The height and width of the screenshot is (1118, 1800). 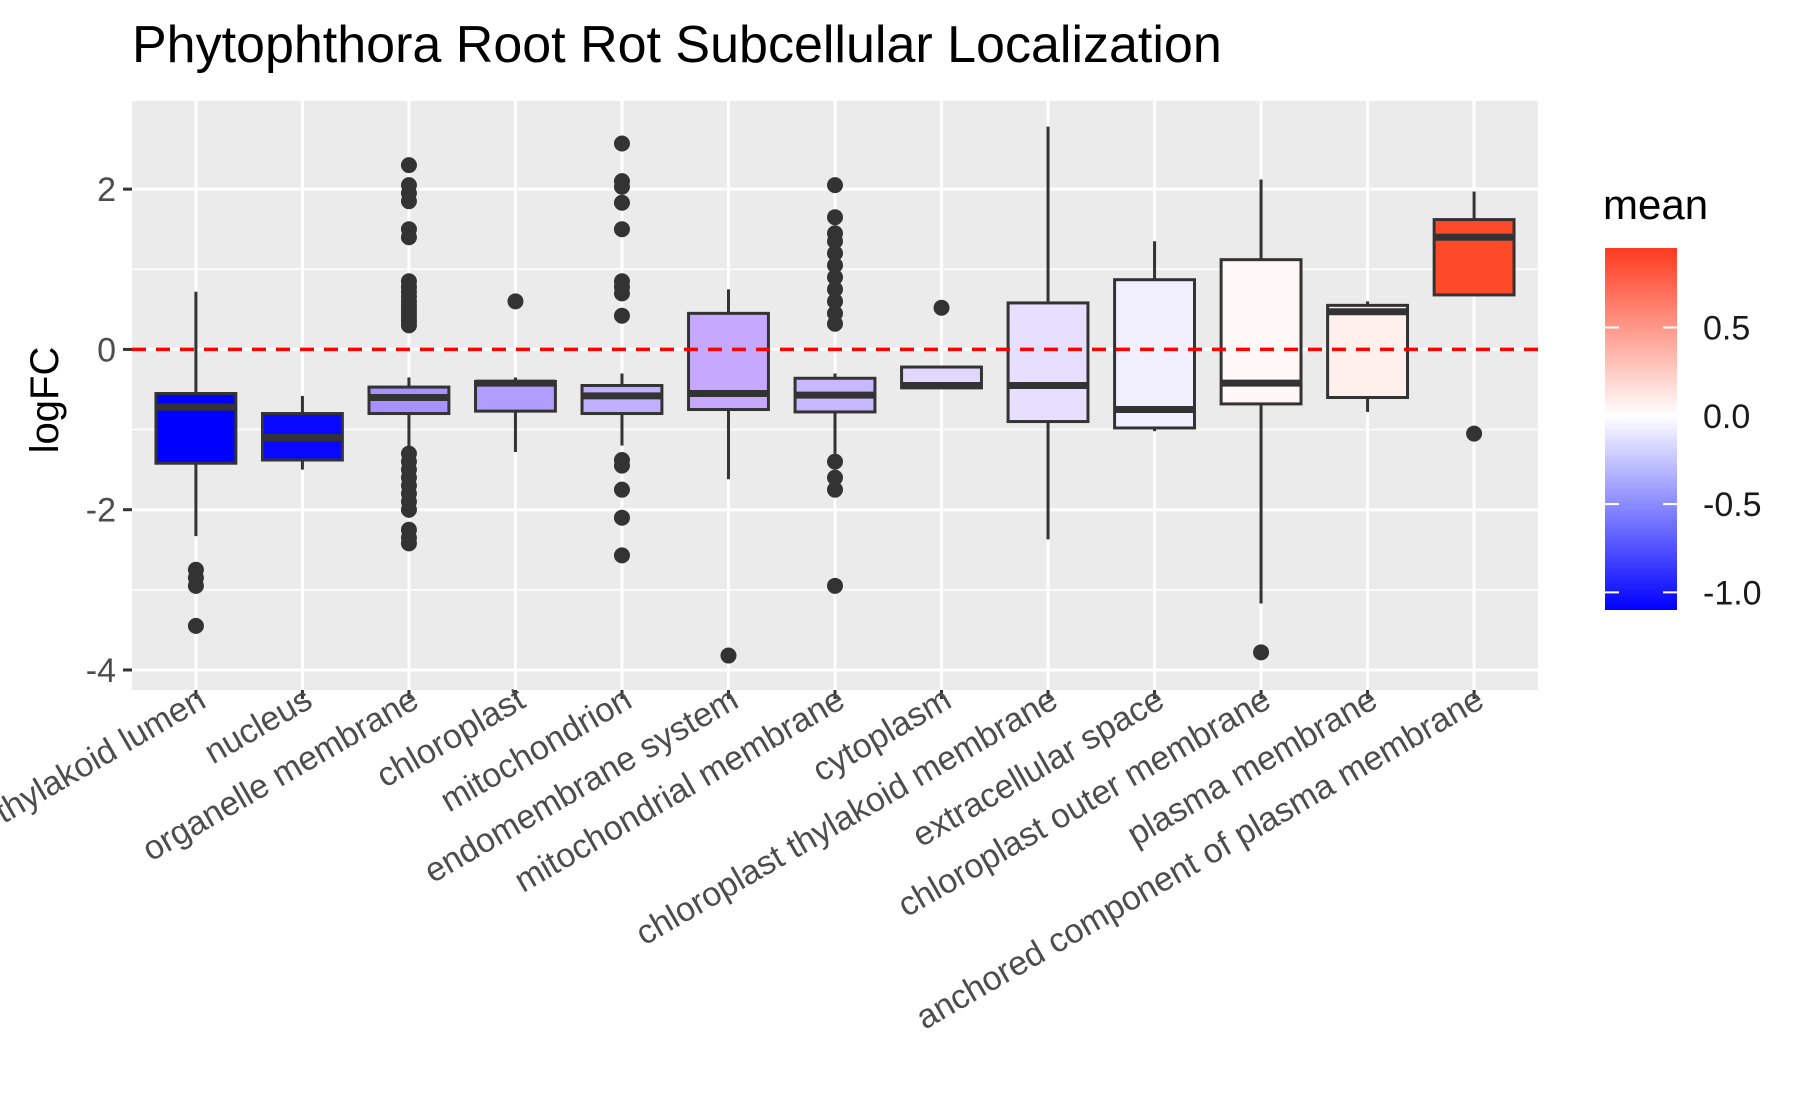 I want to click on colorbar-tick-label: 0.5, so click(x=1726, y=328).